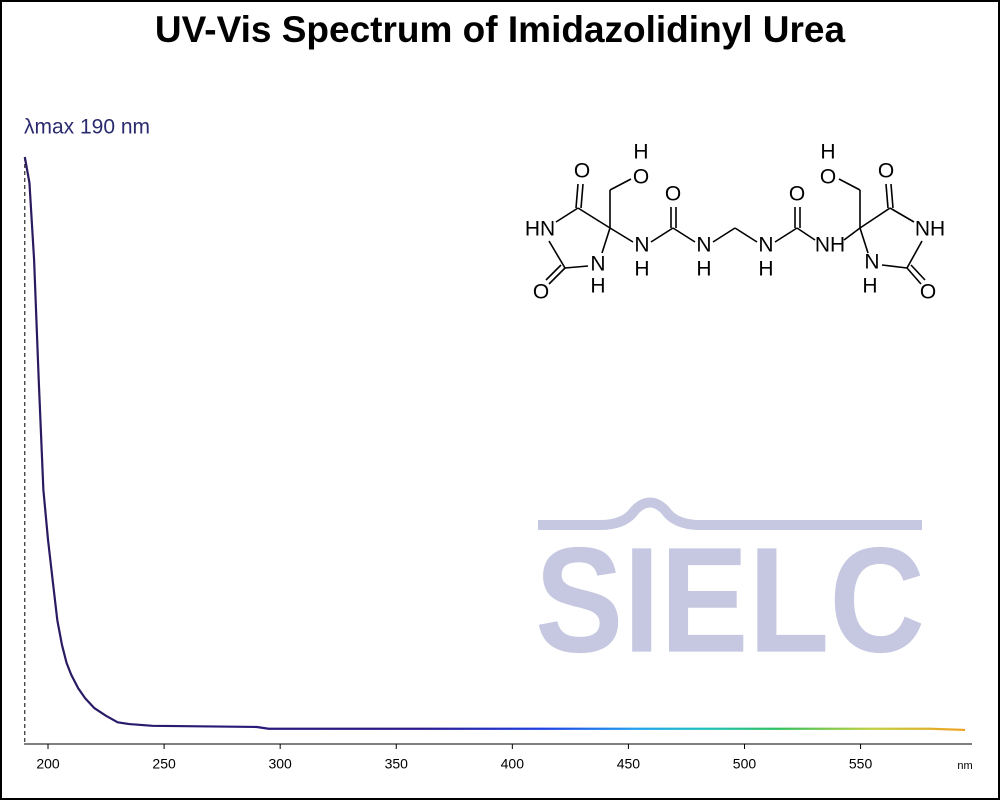  What do you see at coordinates (397, 764) in the screenshot?
I see `x-tick-label: 350` at bounding box center [397, 764].